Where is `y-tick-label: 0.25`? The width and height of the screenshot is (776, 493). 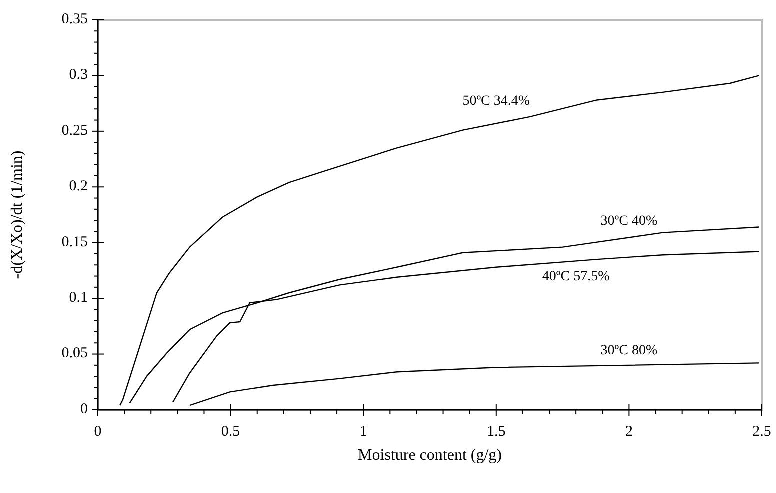 y-tick-label: 0.25 is located at coordinates (75, 130).